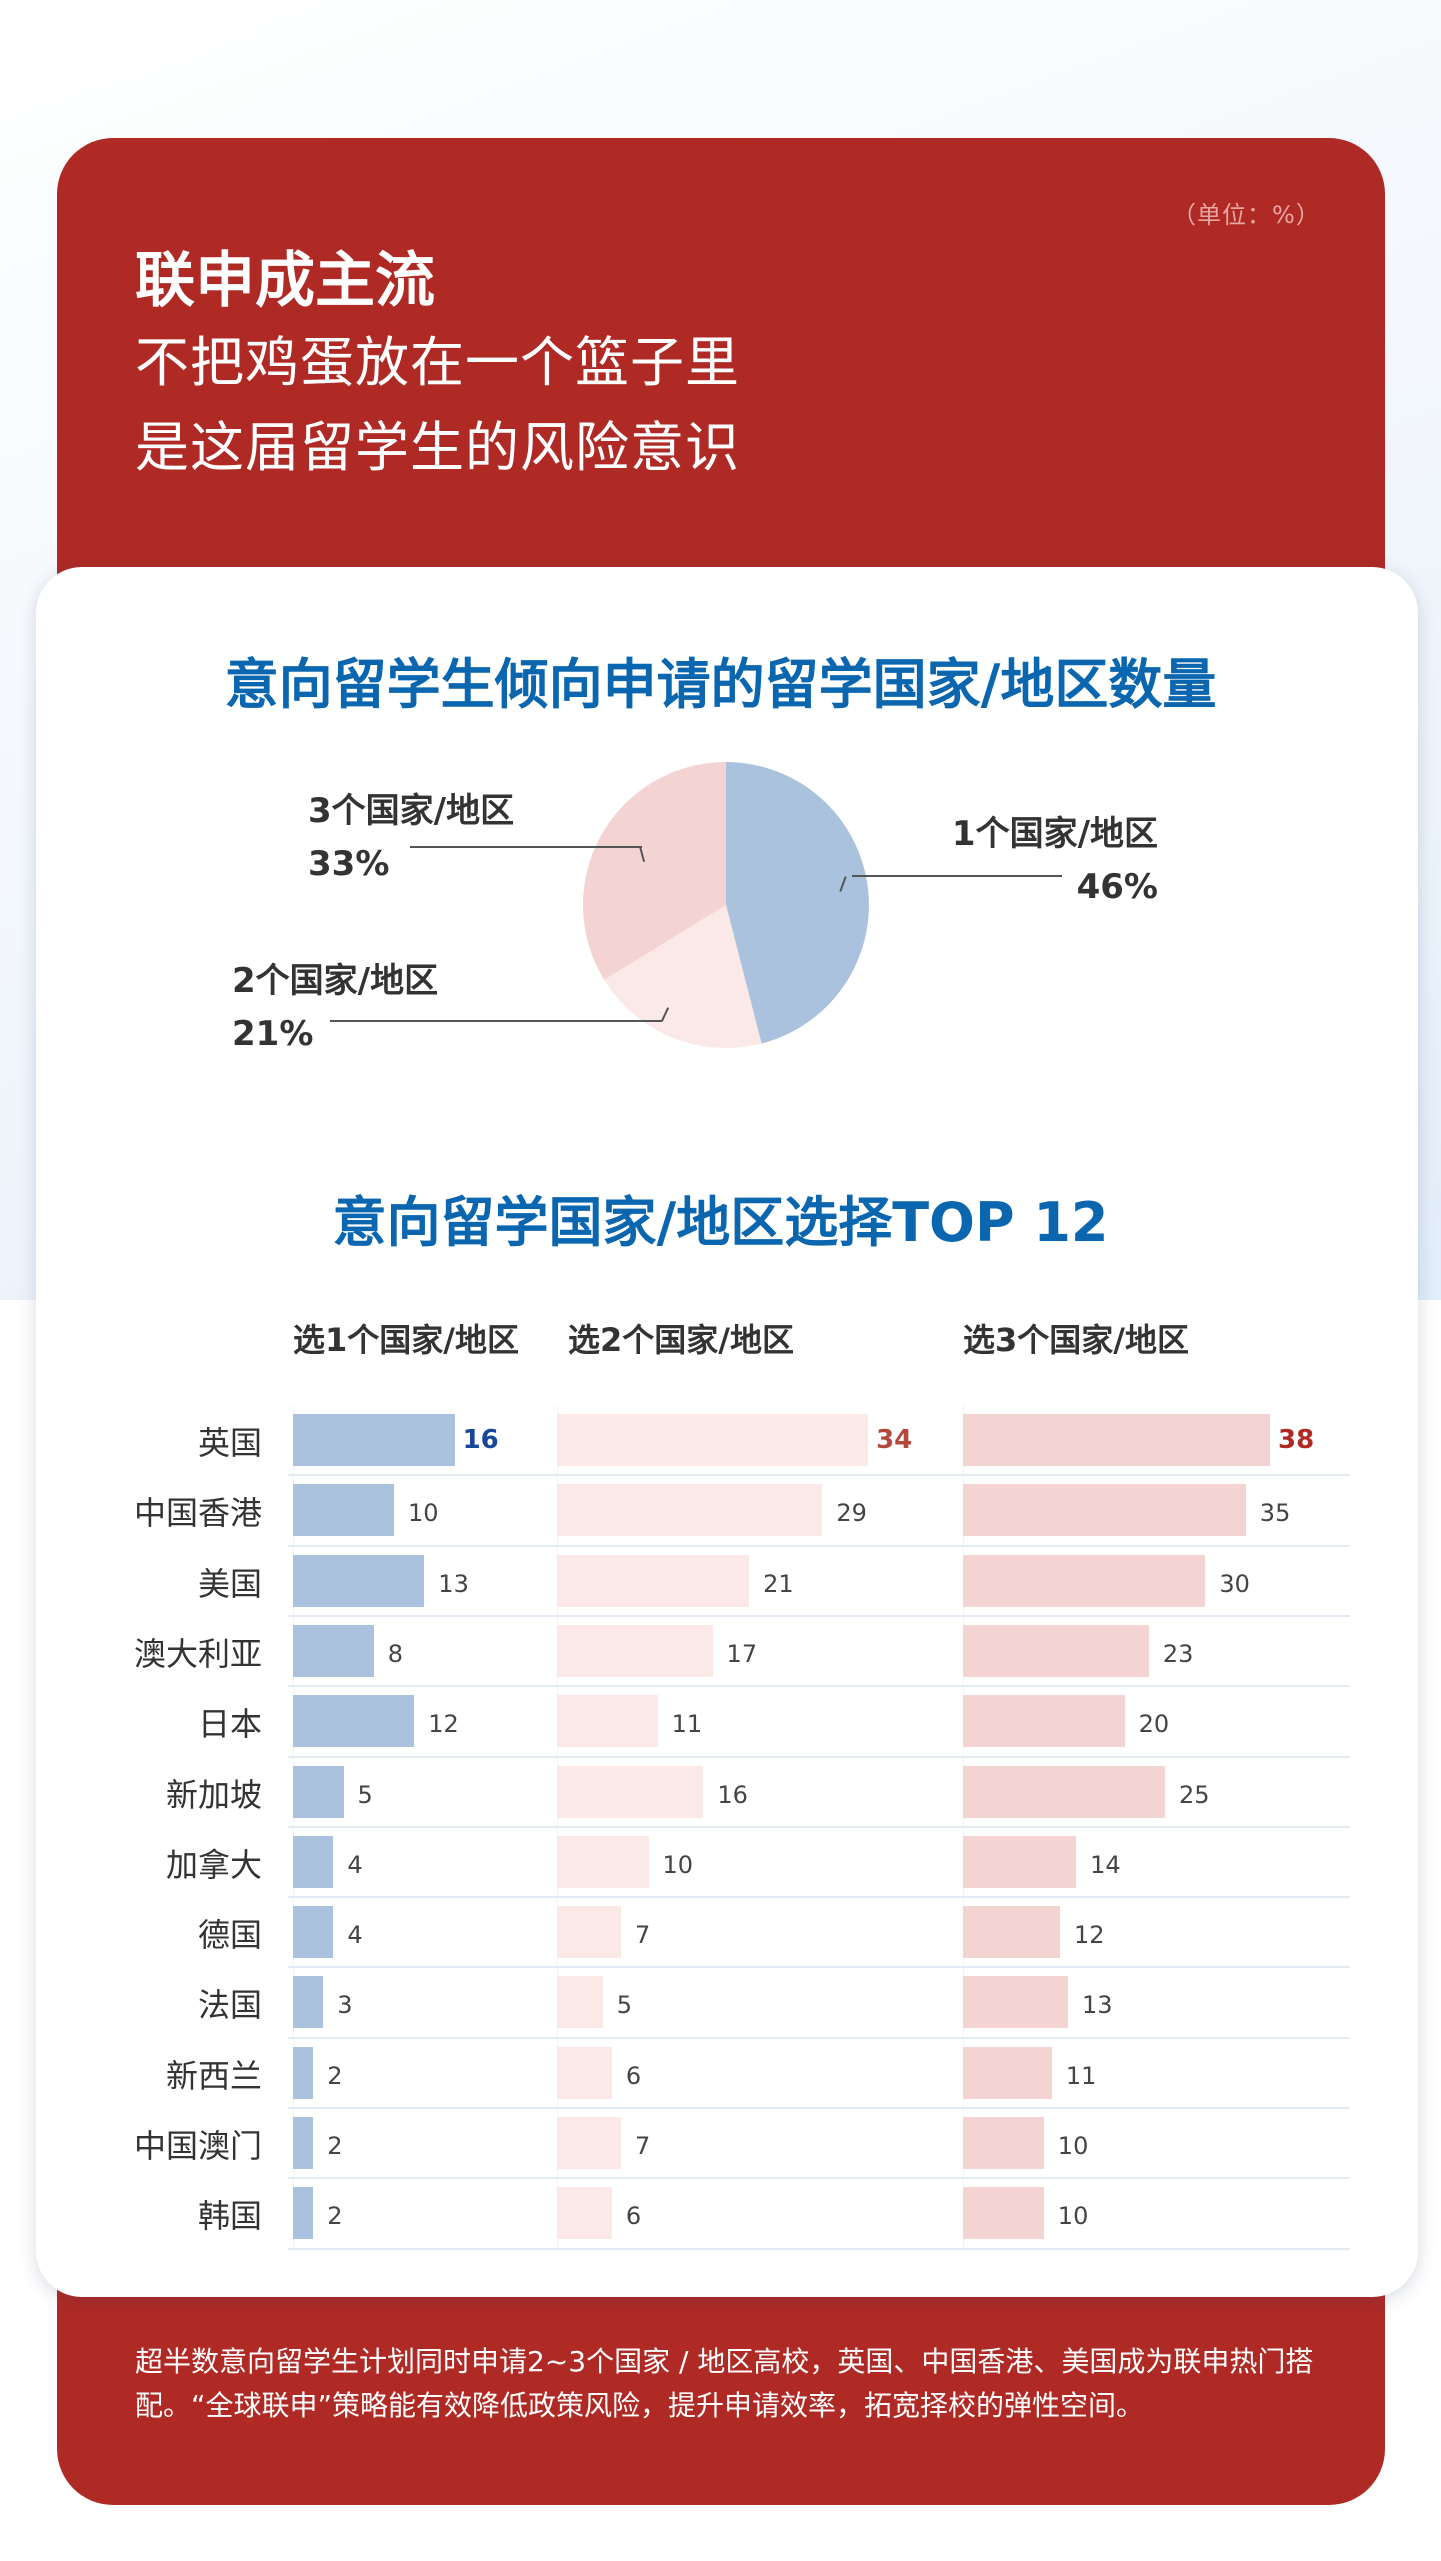 The width and height of the screenshot is (1441, 2561). I want to click on row-label: 英国, so click(229, 1443).